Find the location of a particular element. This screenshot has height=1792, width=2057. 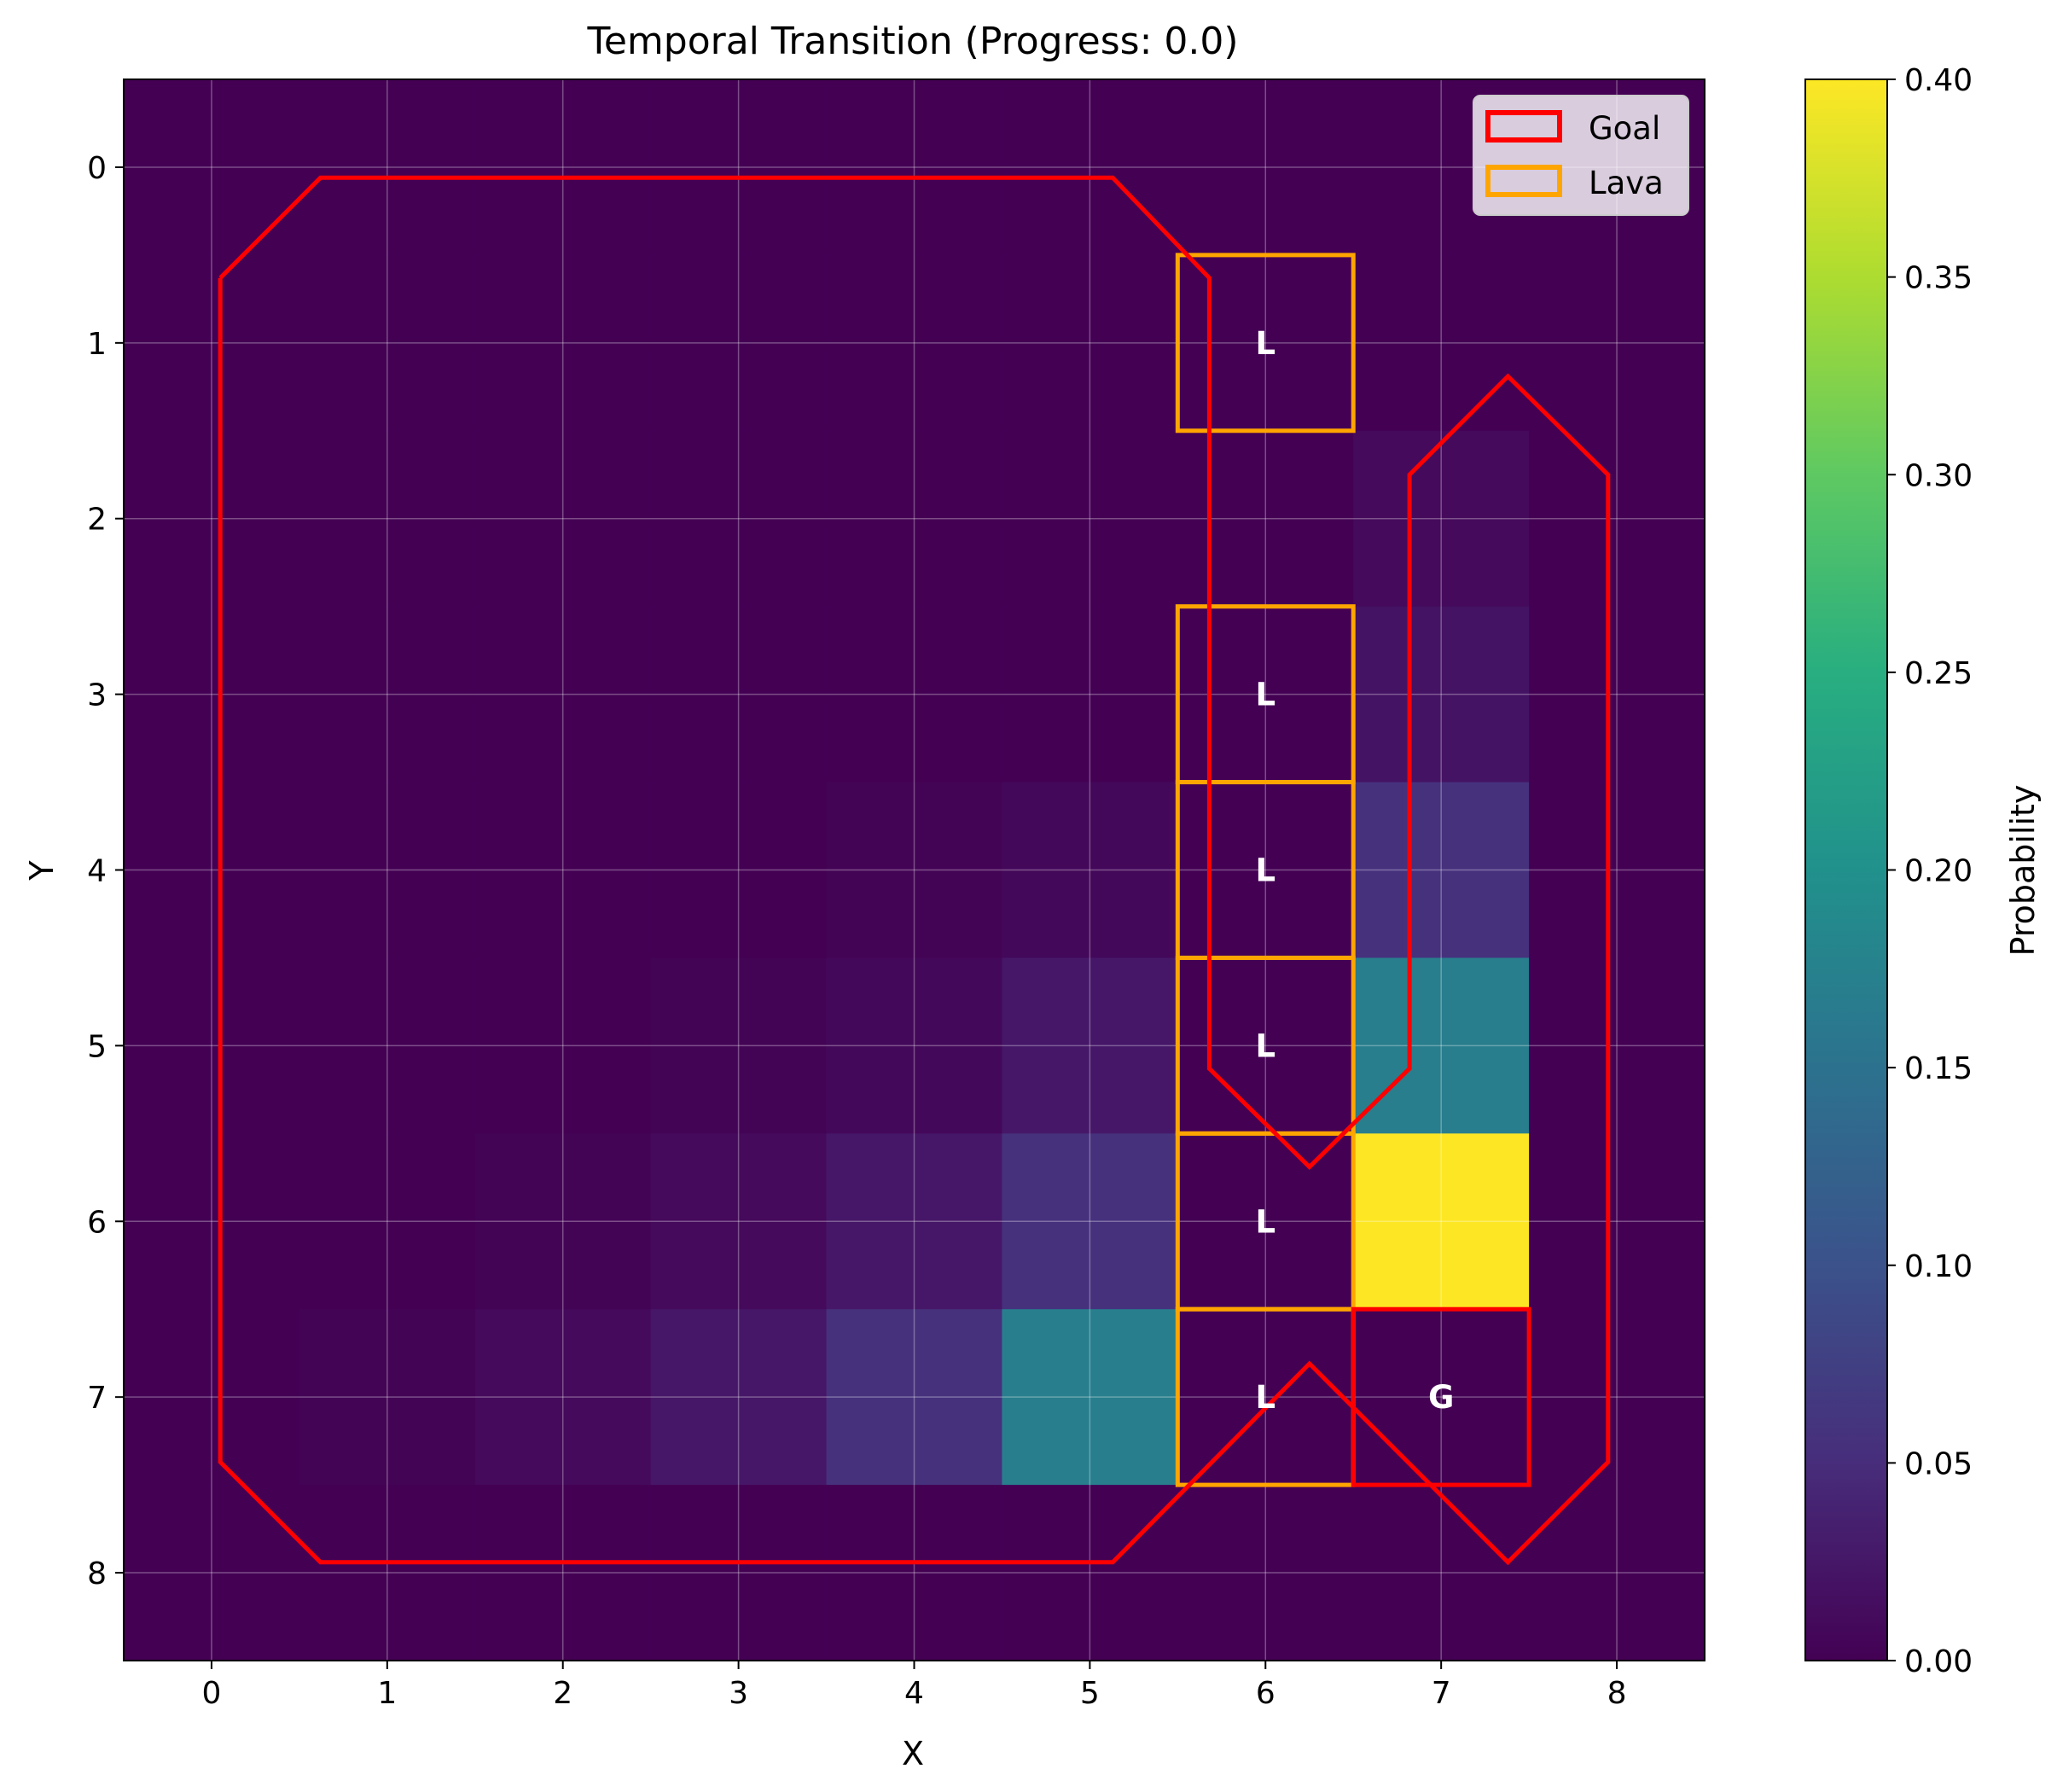

x-tick-label: 5 is located at coordinates (1090, 1693).